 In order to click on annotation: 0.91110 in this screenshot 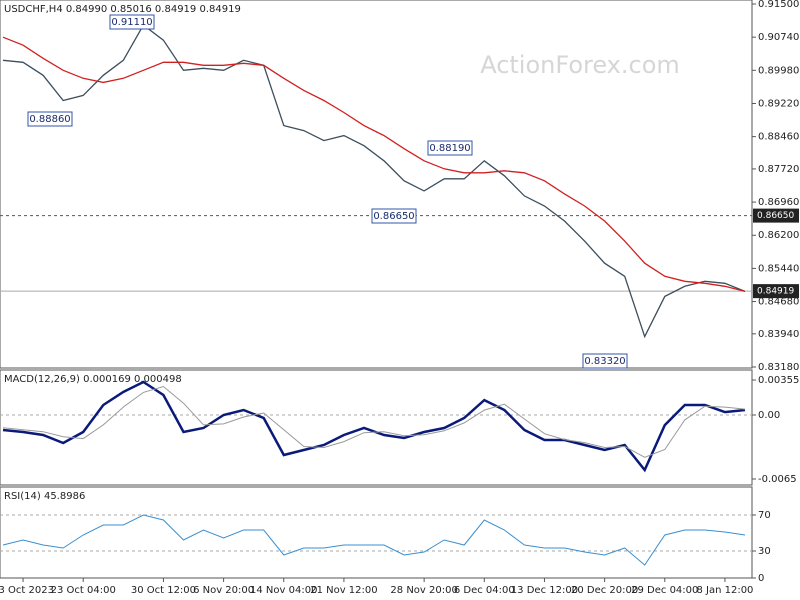, I will do `click(131, 22)`.